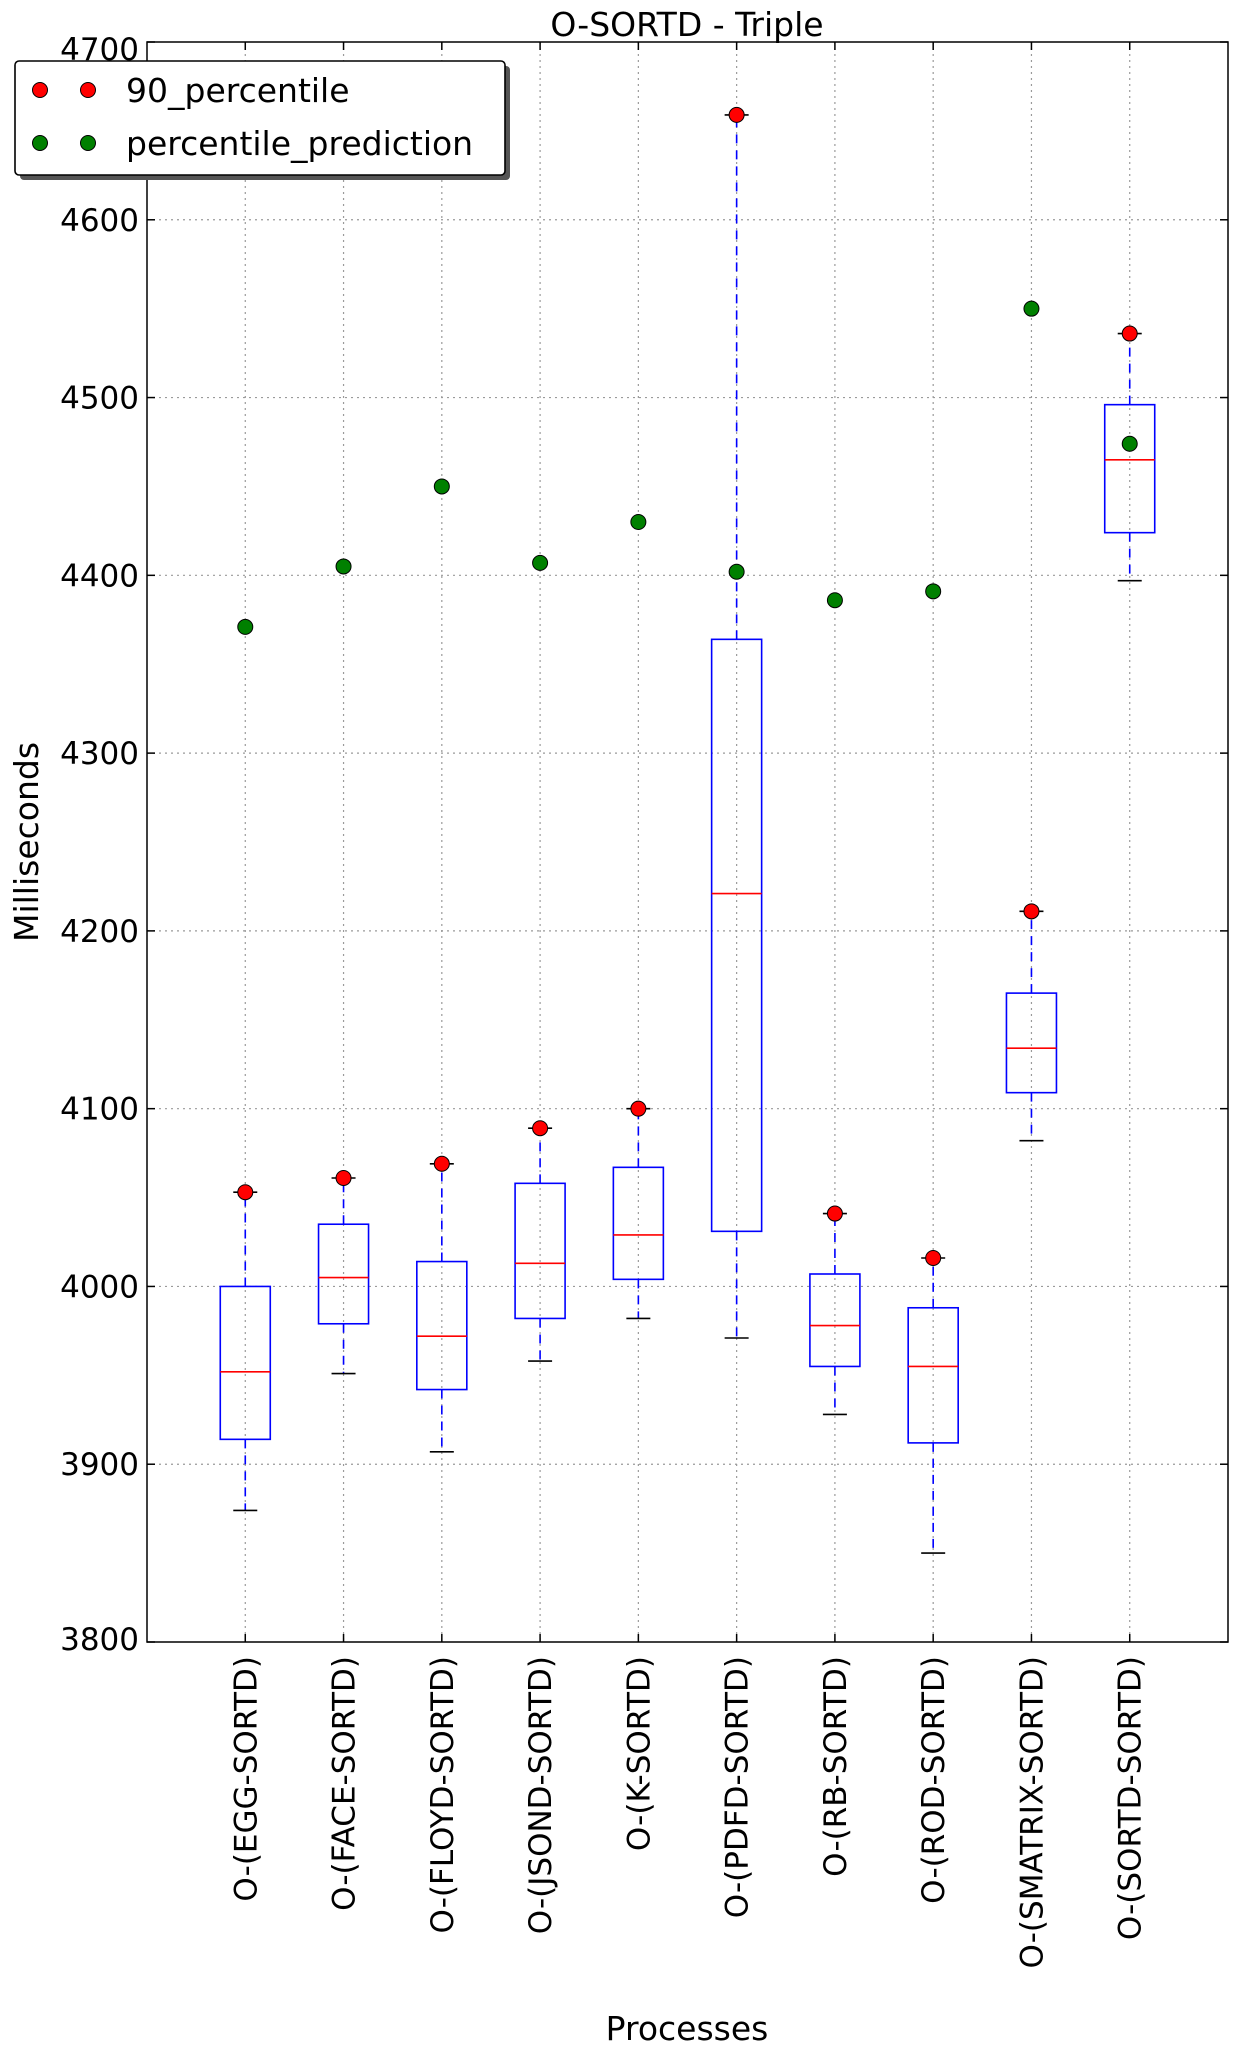 This screenshot has width=1239, height=2056. I want to click on x-axis-label: Processes, so click(687, 2028).